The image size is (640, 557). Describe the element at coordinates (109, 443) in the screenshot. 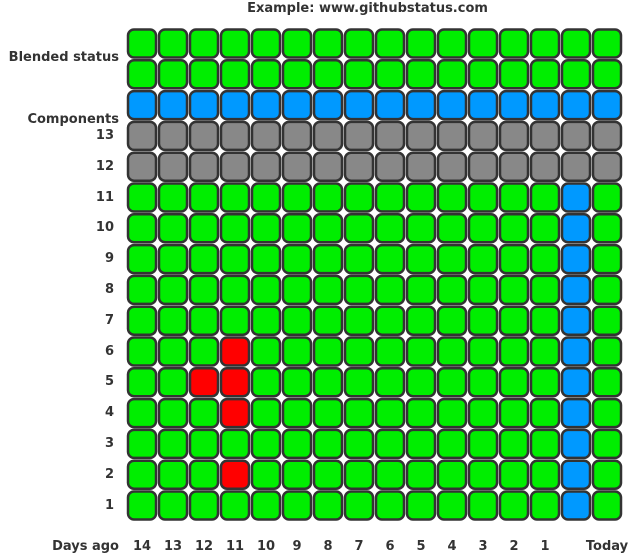

I see `component-row-label: 3` at that location.